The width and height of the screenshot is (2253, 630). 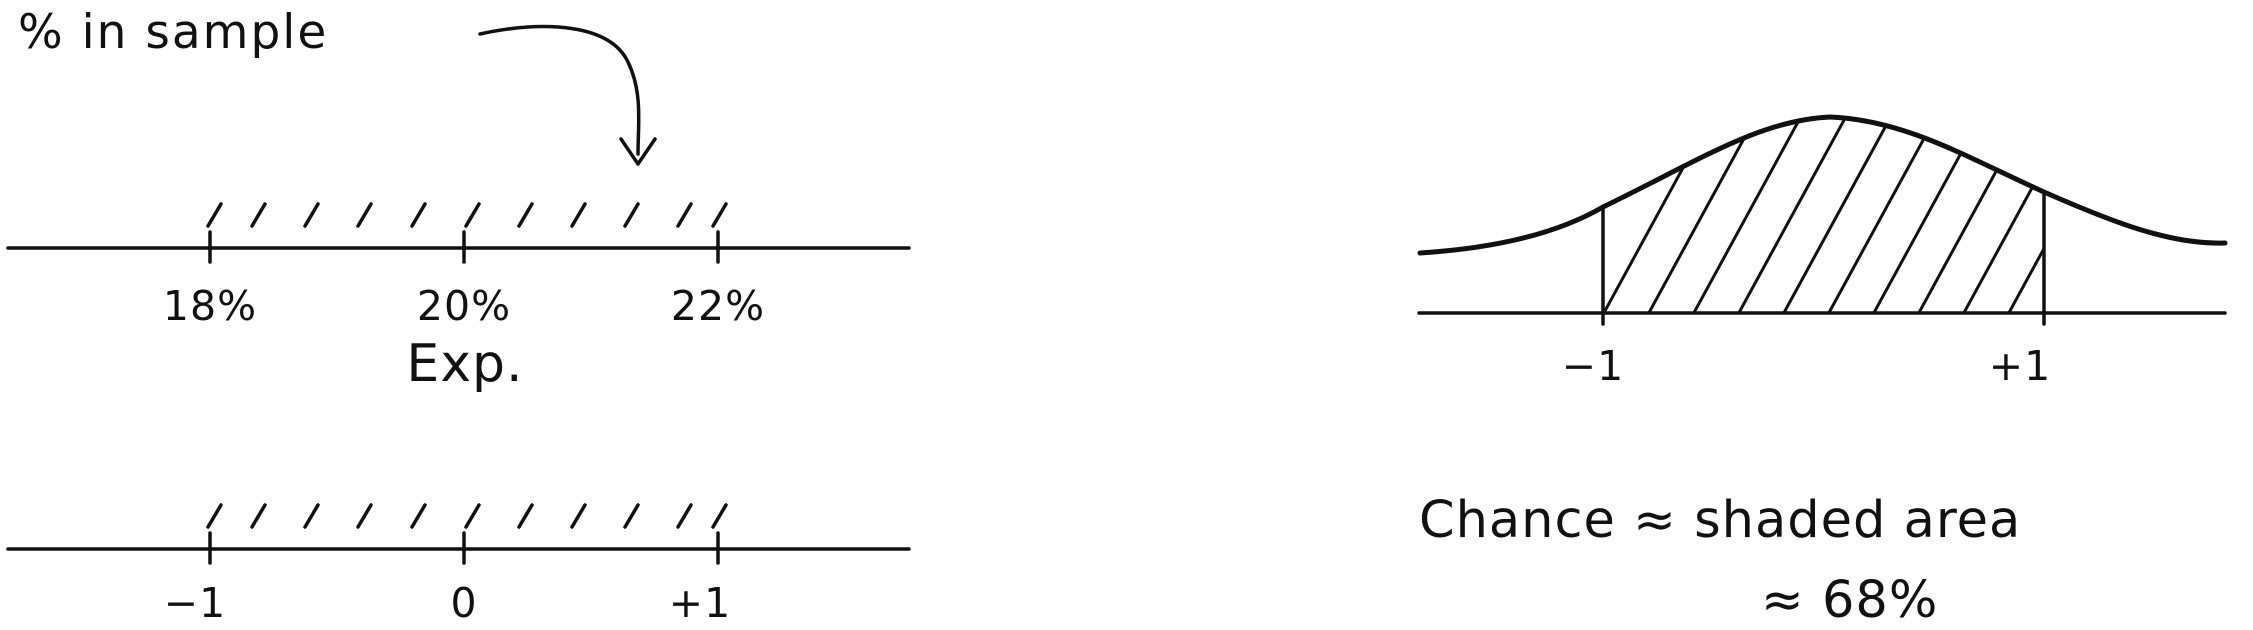 What do you see at coordinates (2020, 366) in the screenshot?
I see `curve-tick-plus-one: +1` at bounding box center [2020, 366].